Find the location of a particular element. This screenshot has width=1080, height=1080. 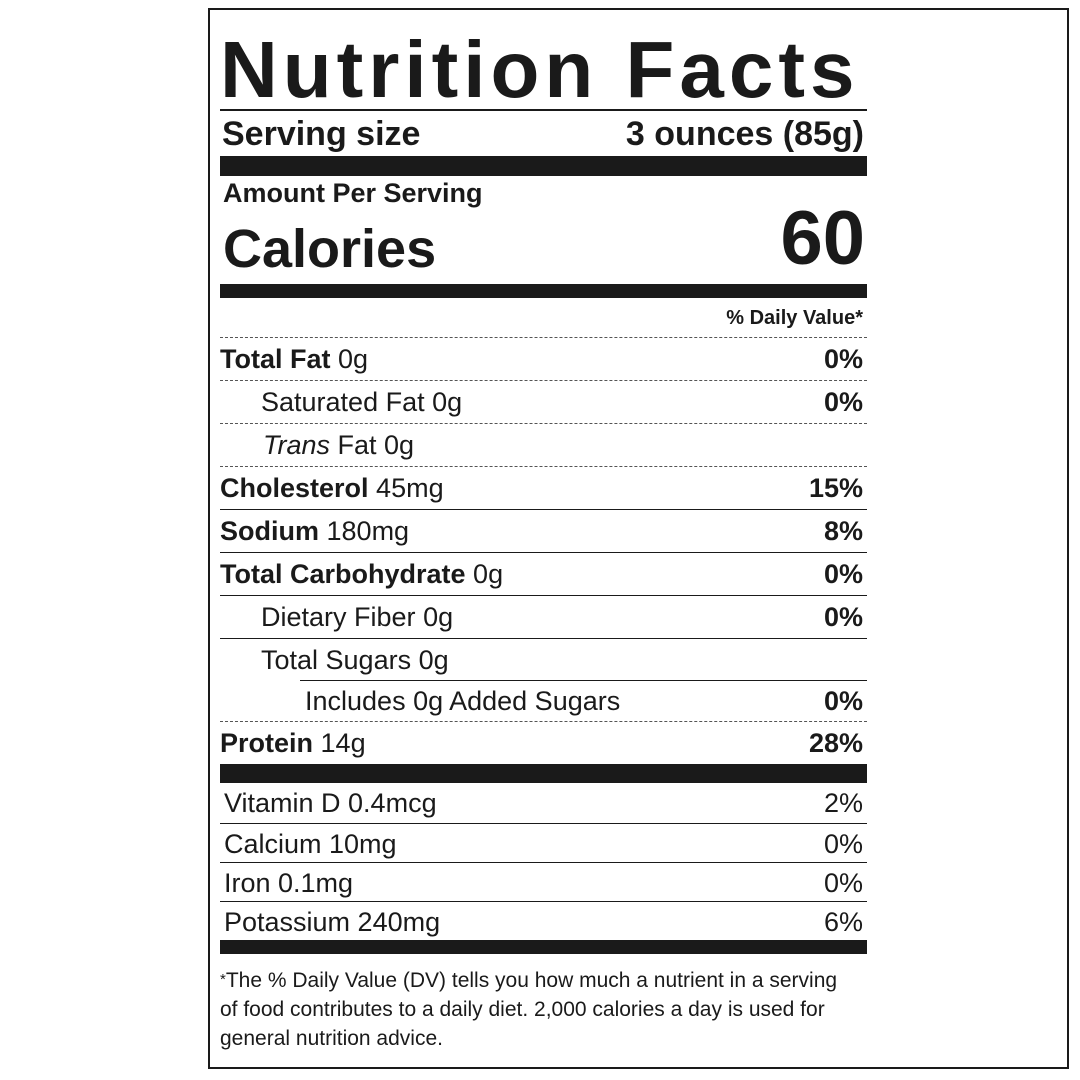

amount-per-serving: Amount Per Serving is located at coordinates (353, 193).